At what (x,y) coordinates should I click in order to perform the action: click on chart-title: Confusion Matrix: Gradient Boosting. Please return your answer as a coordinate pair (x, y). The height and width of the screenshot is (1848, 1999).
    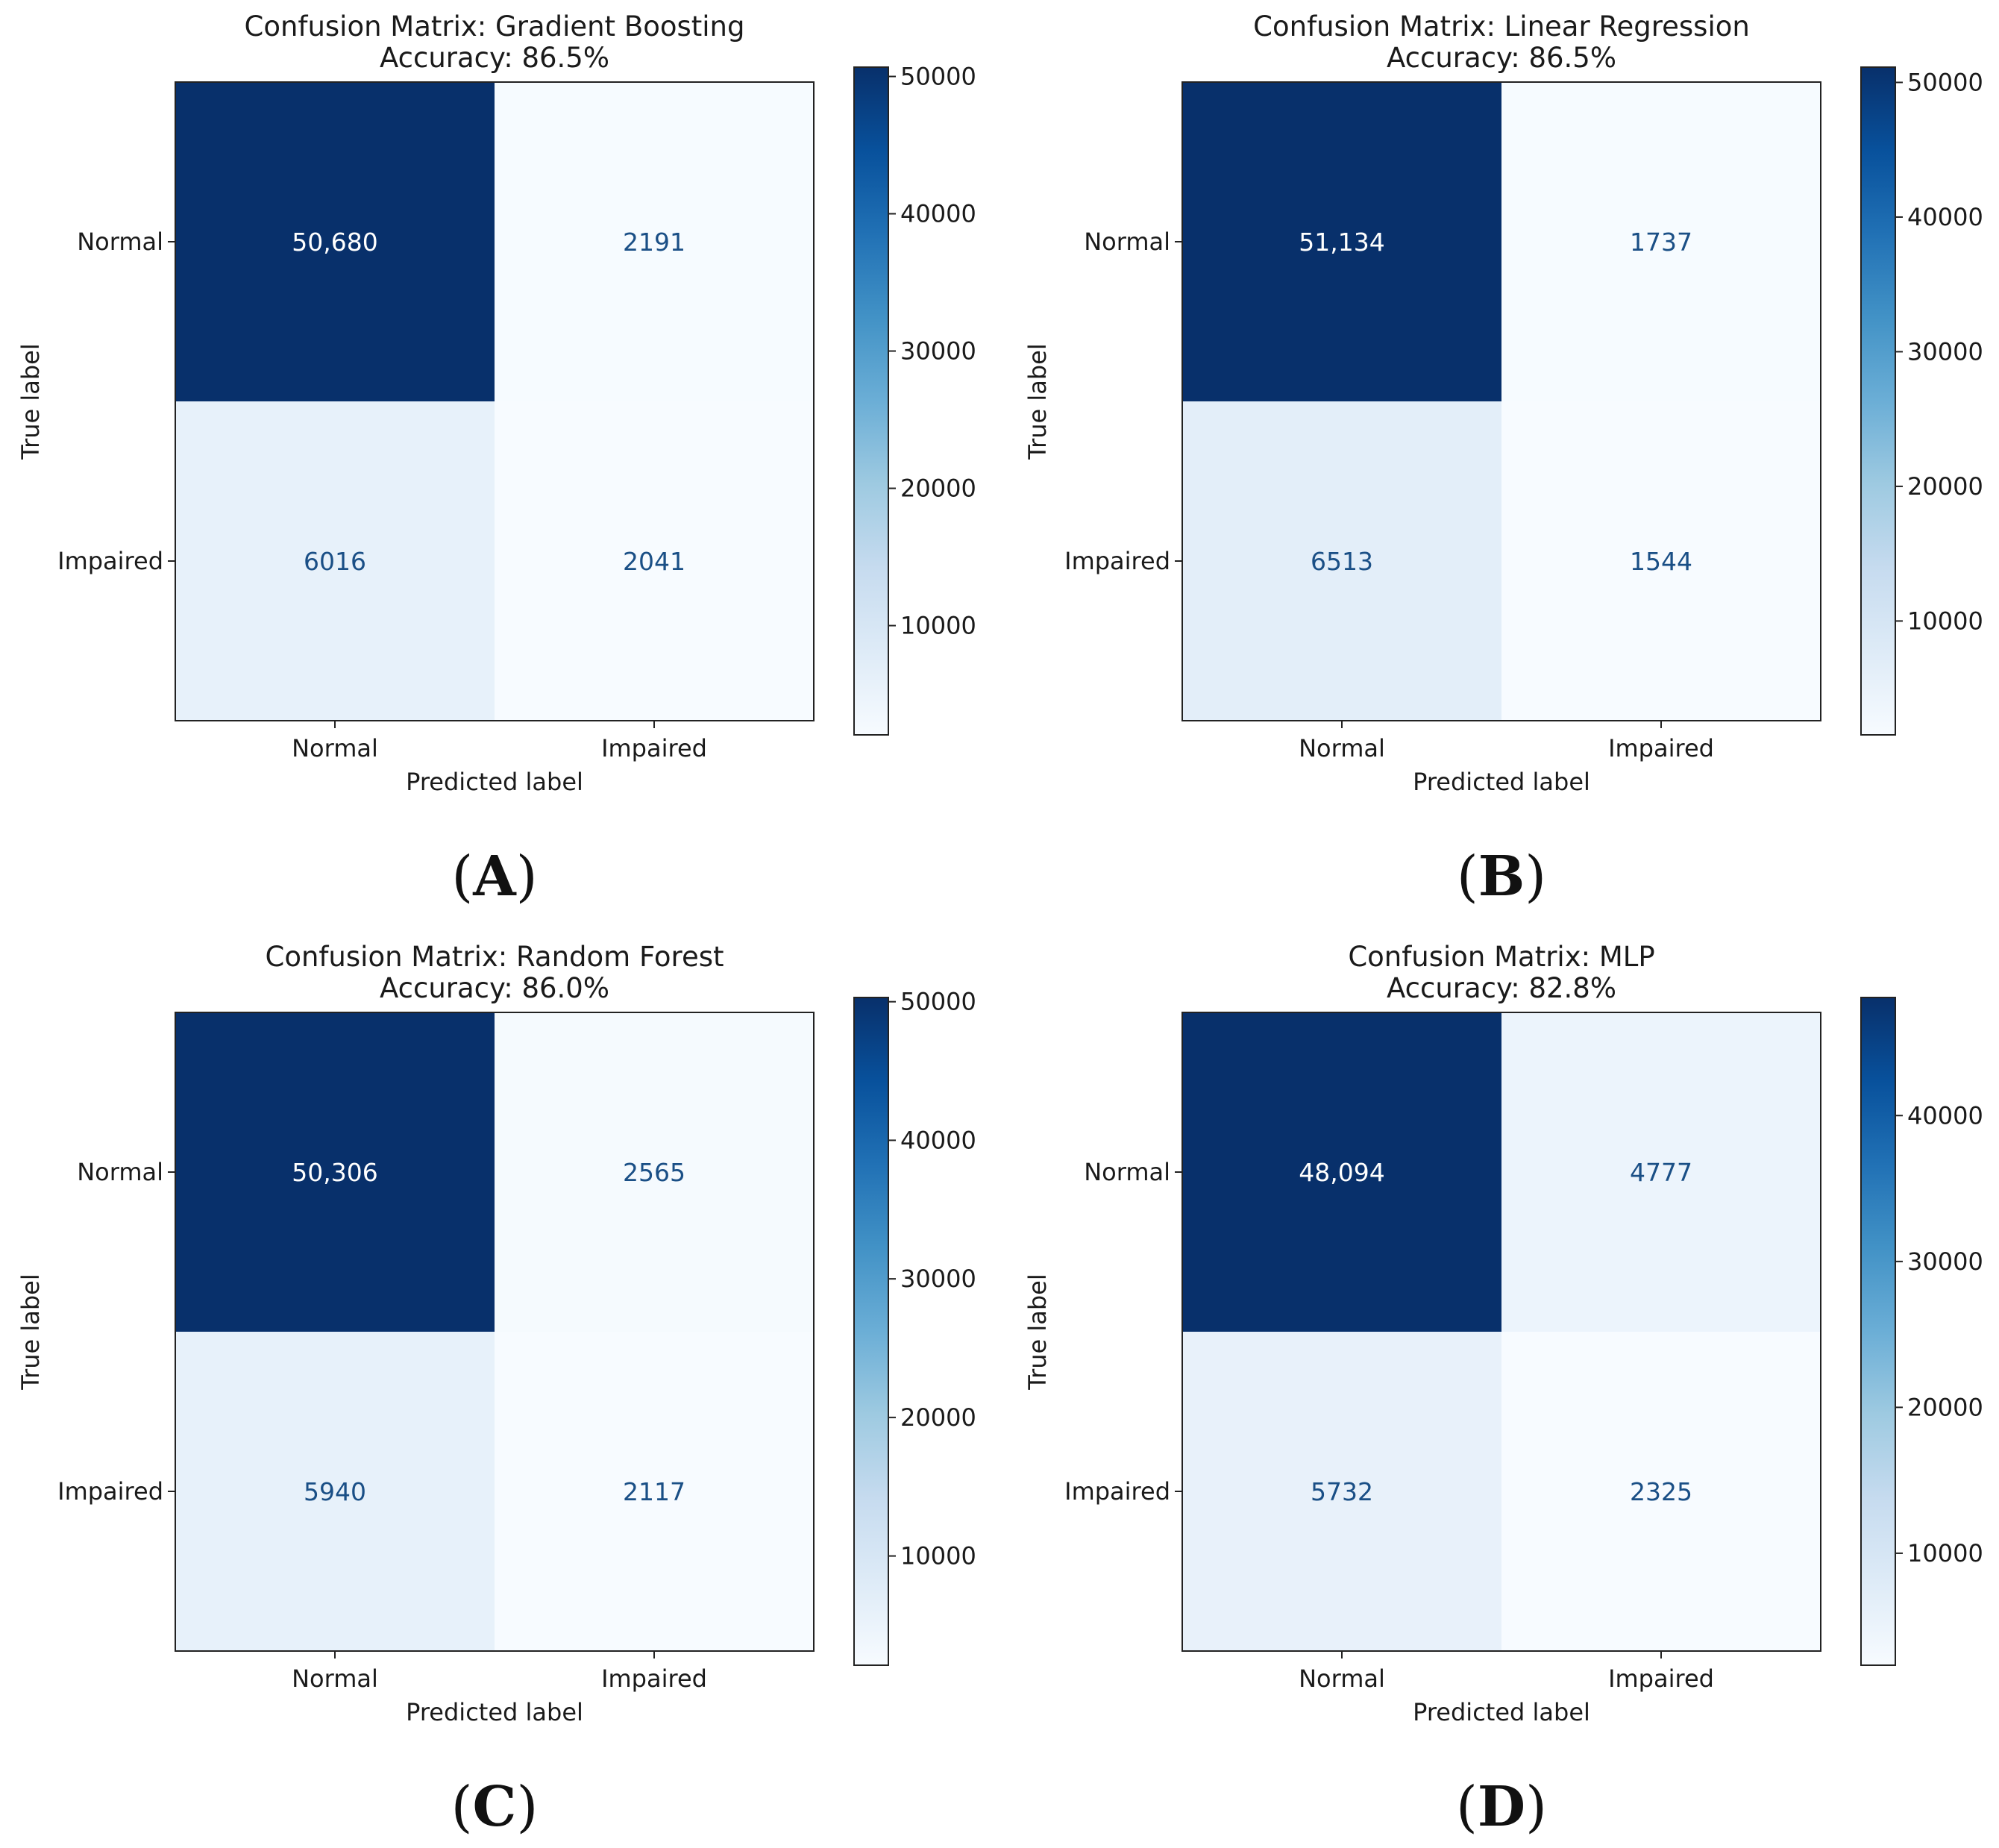
    Looking at the image, I should click on (495, 26).